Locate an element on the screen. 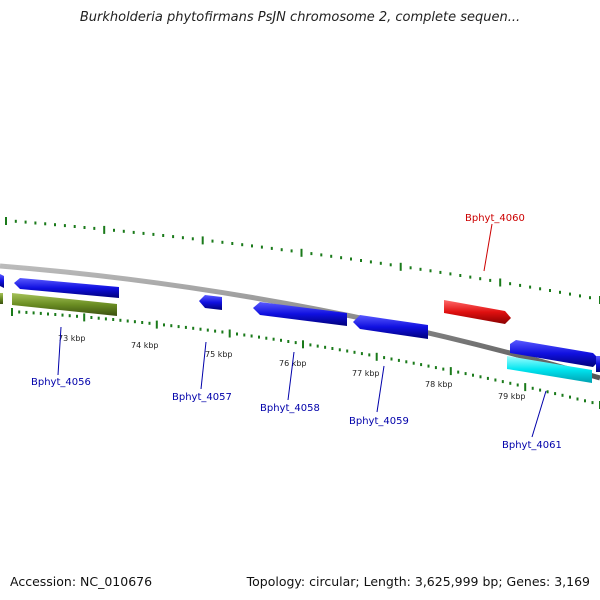 The image size is (600, 600). gene-arrow-partial-left is located at coordinates (2, 281).